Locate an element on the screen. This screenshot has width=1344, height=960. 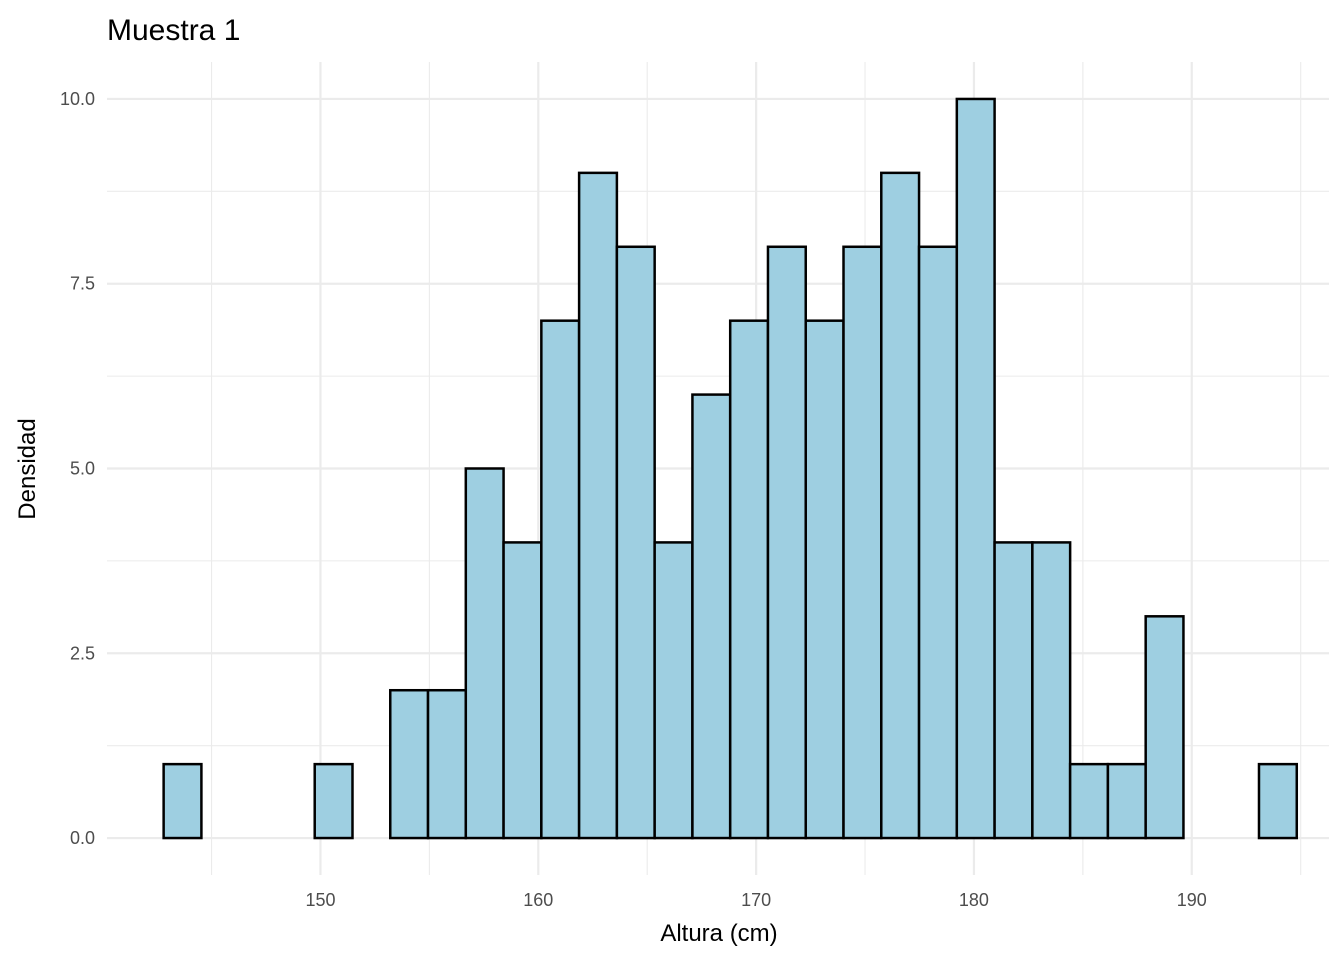
y-tick-label: 0.0 is located at coordinates (82, 838).